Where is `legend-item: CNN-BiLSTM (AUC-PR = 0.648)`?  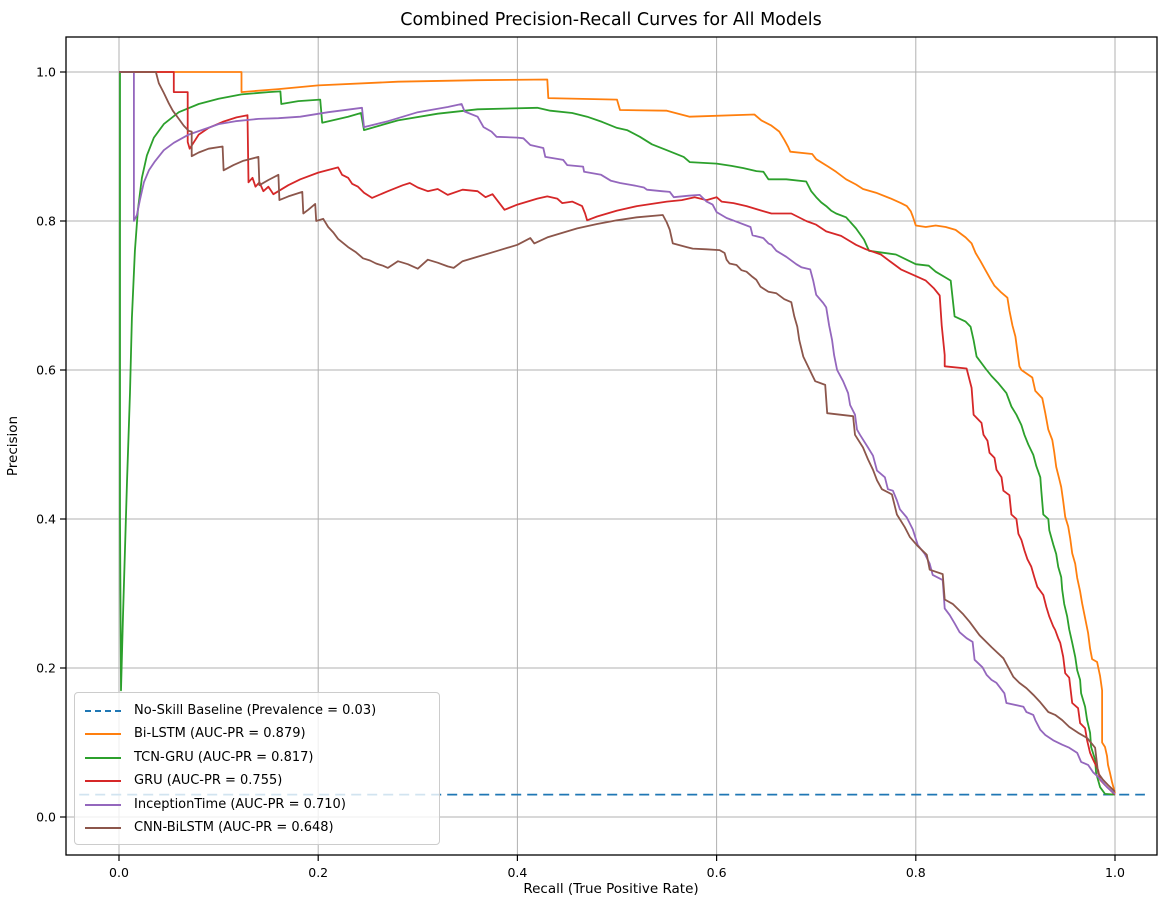 legend-item: CNN-BiLSTM (AUC-PR = 0.648) is located at coordinates (256, 828).